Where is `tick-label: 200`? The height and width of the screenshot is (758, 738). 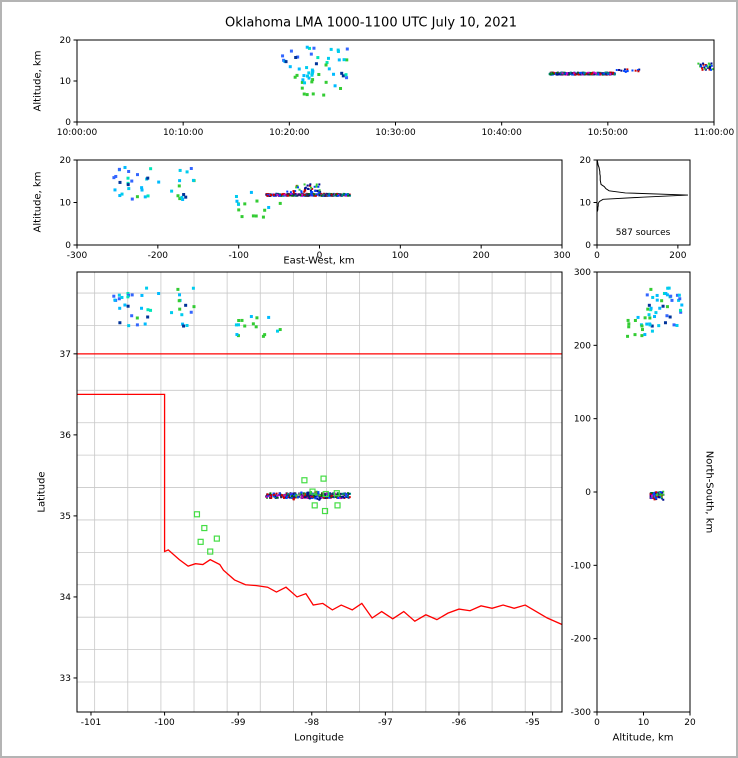
tick-label: 200 is located at coordinates (481, 256).